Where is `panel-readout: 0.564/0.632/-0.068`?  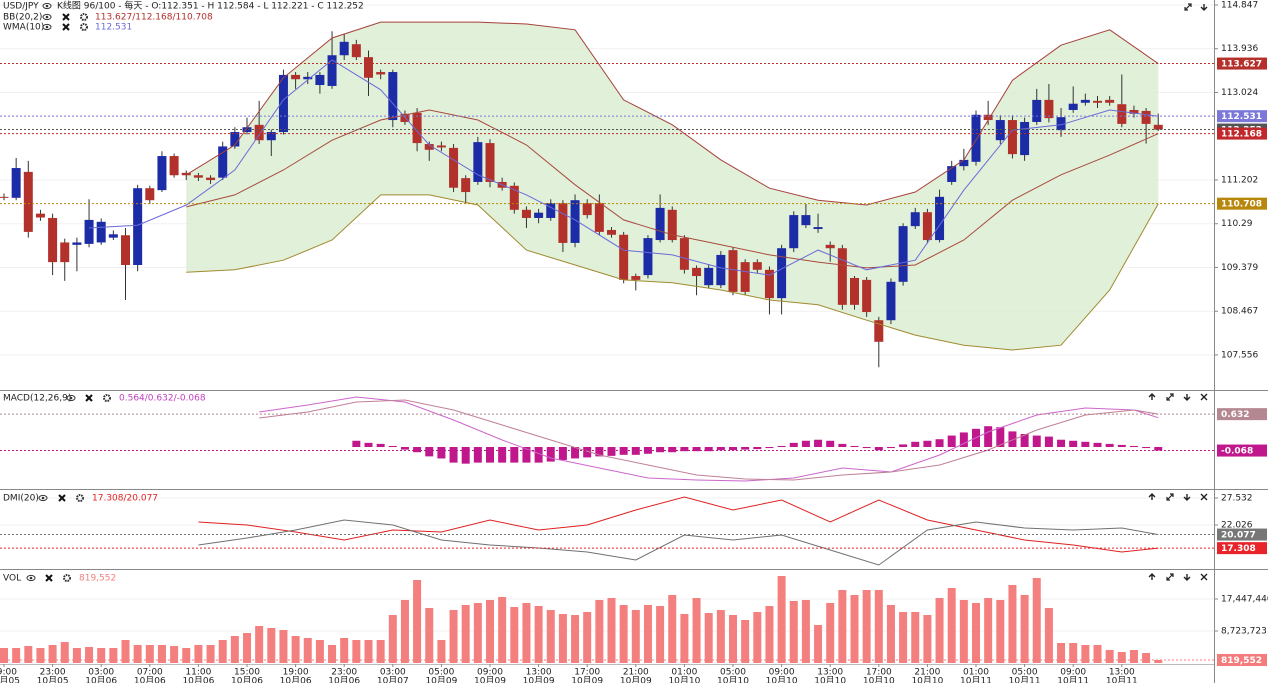
panel-readout: 0.564/0.632/-0.068 is located at coordinates (162, 399).